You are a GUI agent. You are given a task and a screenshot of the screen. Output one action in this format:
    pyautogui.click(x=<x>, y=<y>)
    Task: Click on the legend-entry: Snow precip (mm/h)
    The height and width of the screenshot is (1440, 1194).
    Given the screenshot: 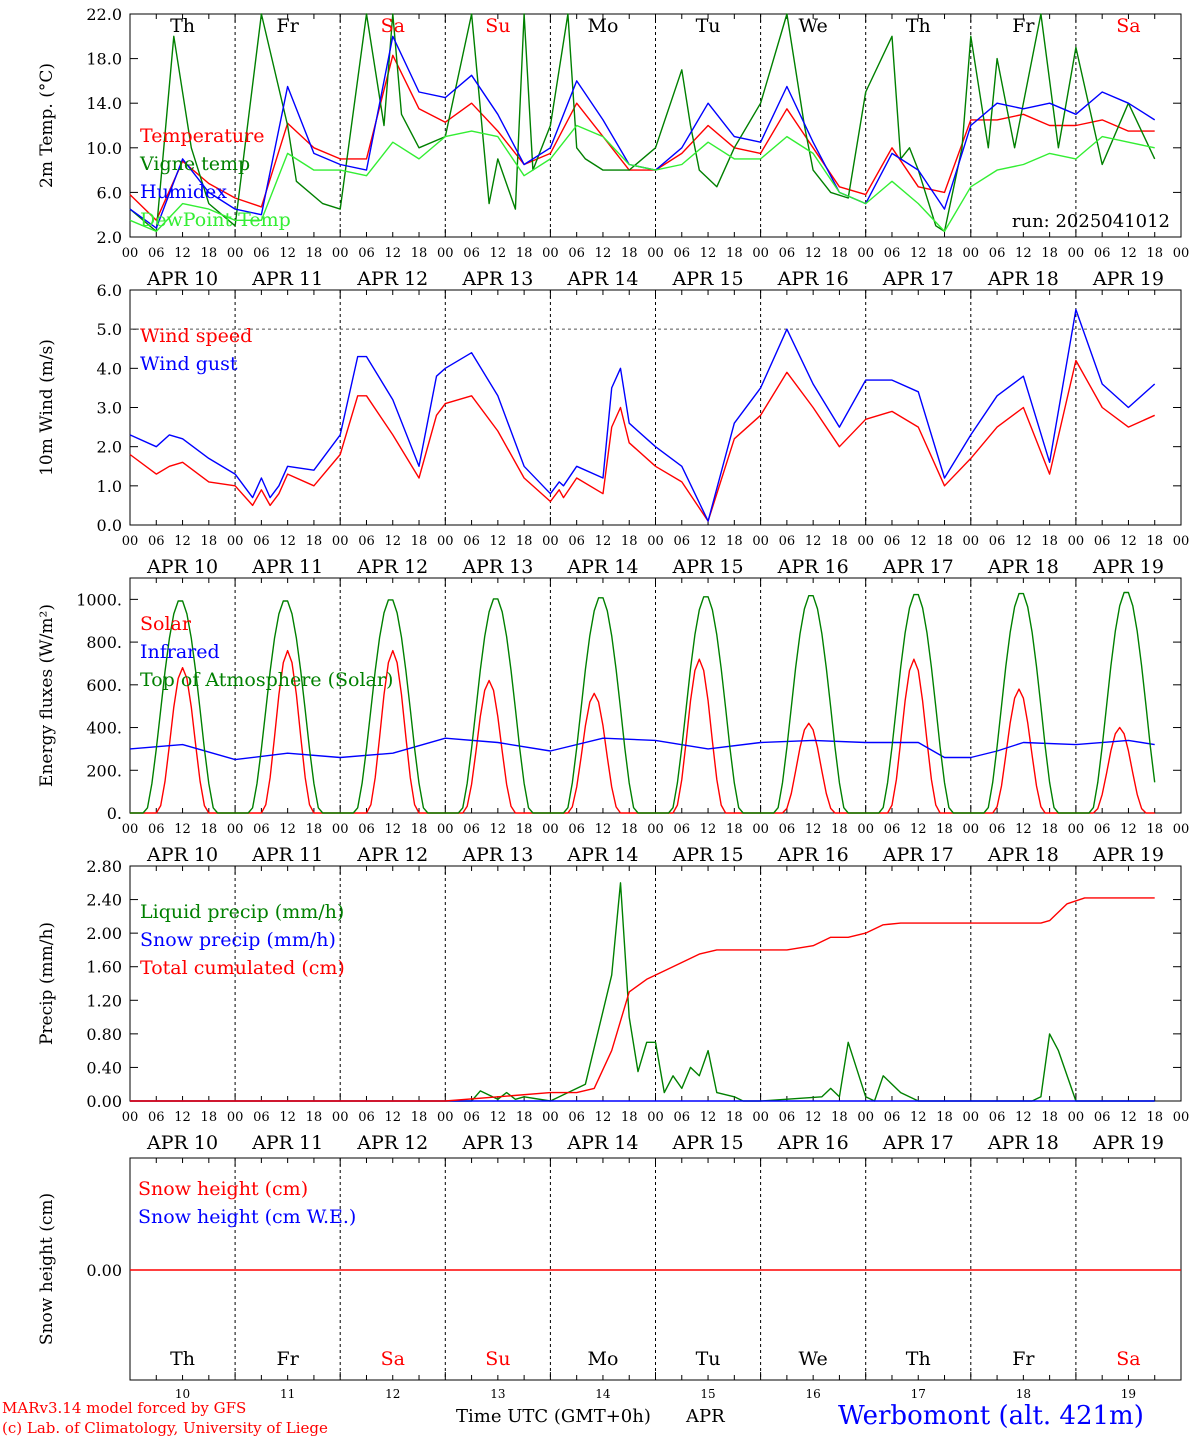 What is the action you would take?
    pyautogui.click(x=238, y=940)
    